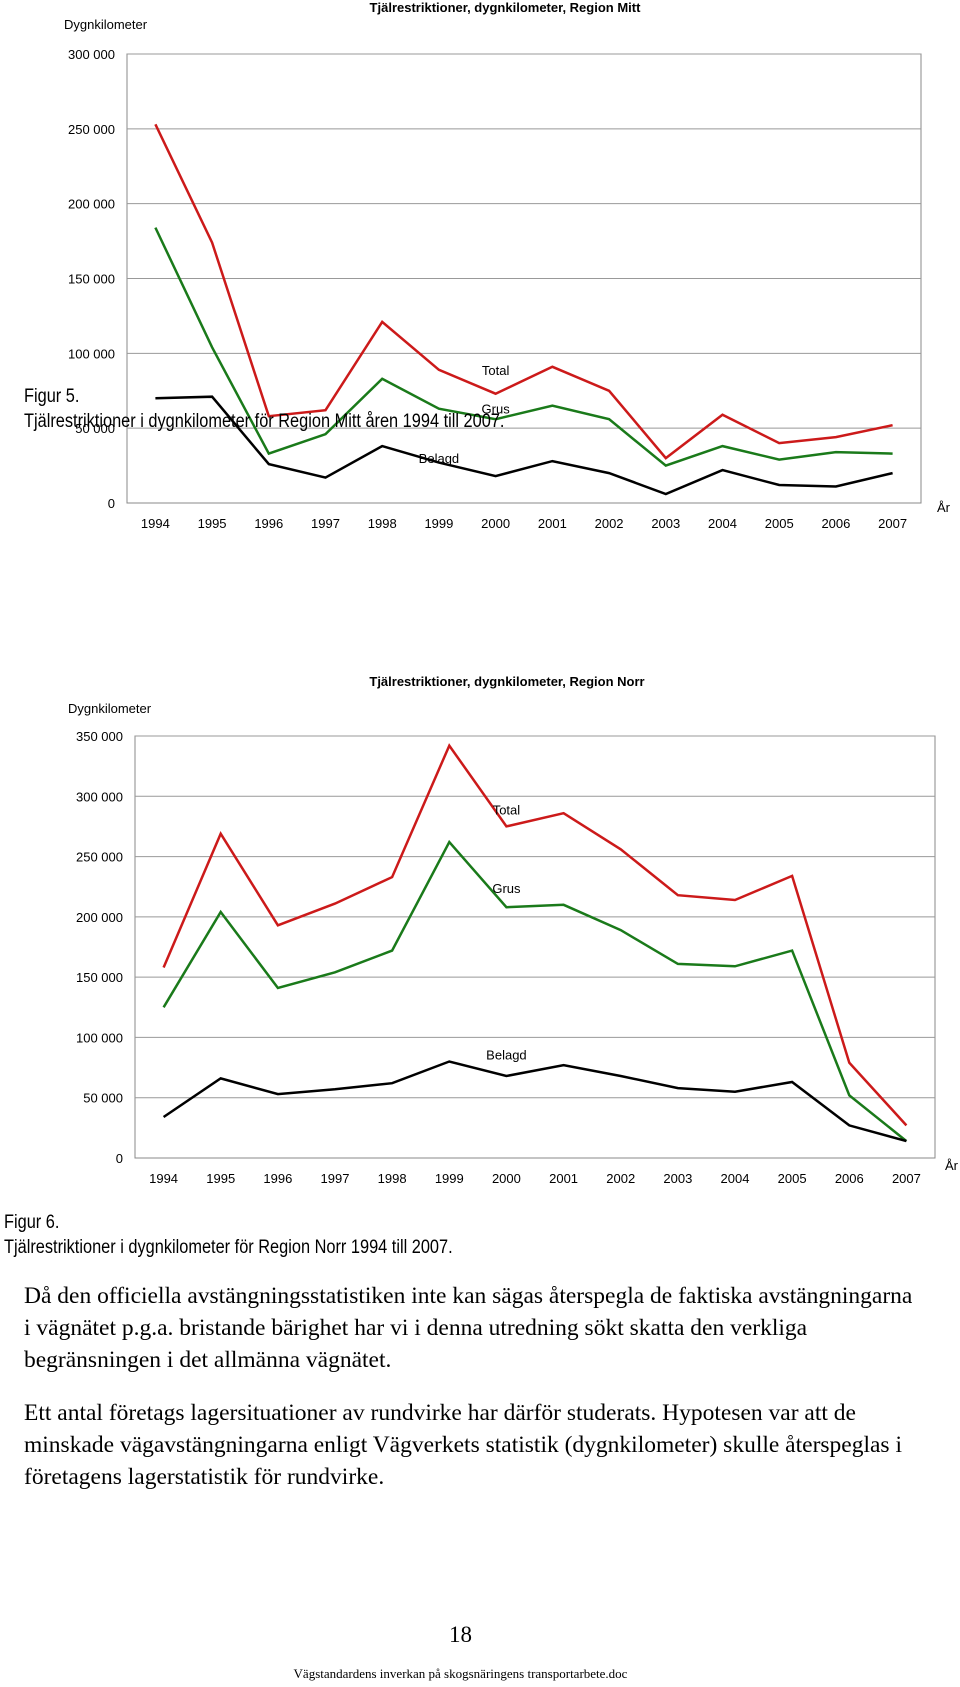 The image size is (960, 1687). I want to click on y-tick-label: 350 000, so click(99, 736).